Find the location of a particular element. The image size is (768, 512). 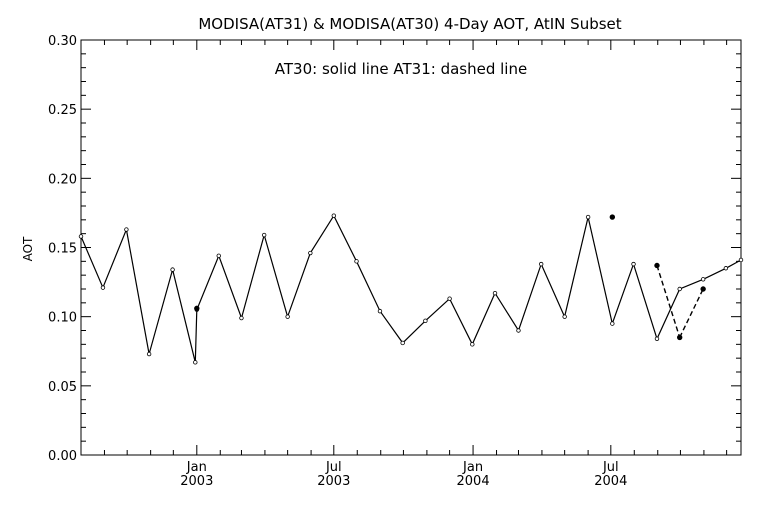

y-tick-label: 0.10 is located at coordinates (62, 318).